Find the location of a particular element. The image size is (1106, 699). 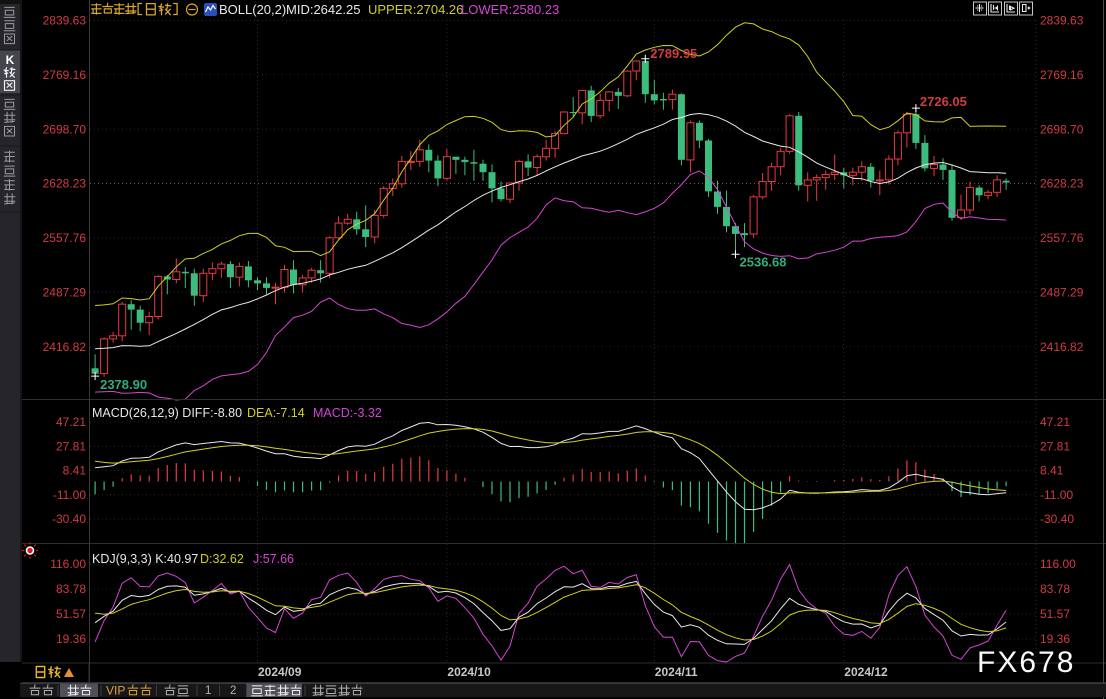

svg-text: MID:2642.25 is located at coordinates (323, 9).